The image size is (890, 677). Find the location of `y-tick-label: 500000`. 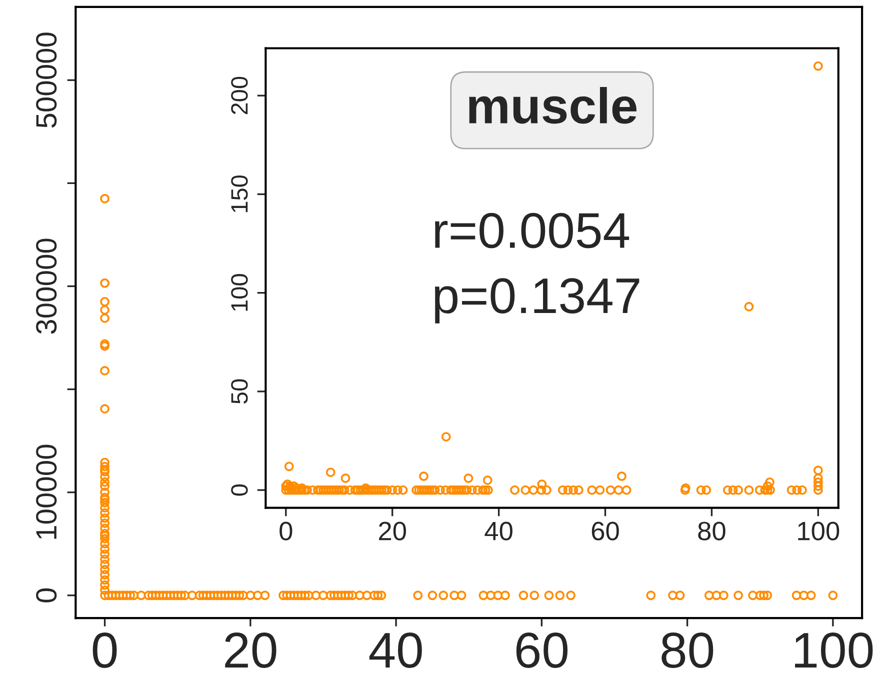

y-tick-label: 500000 is located at coordinates (46, 80).